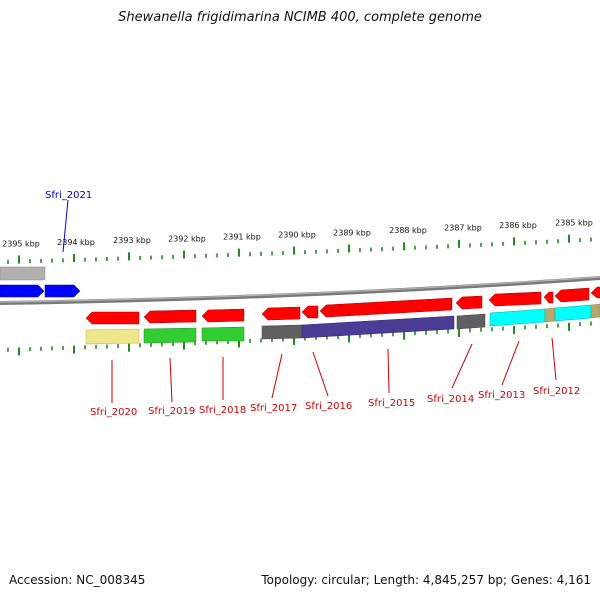 This screenshot has width=600, height=600. Describe the element at coordinates (462, 366) in the screenshot. I see `leader-sfri-2014` at that location.